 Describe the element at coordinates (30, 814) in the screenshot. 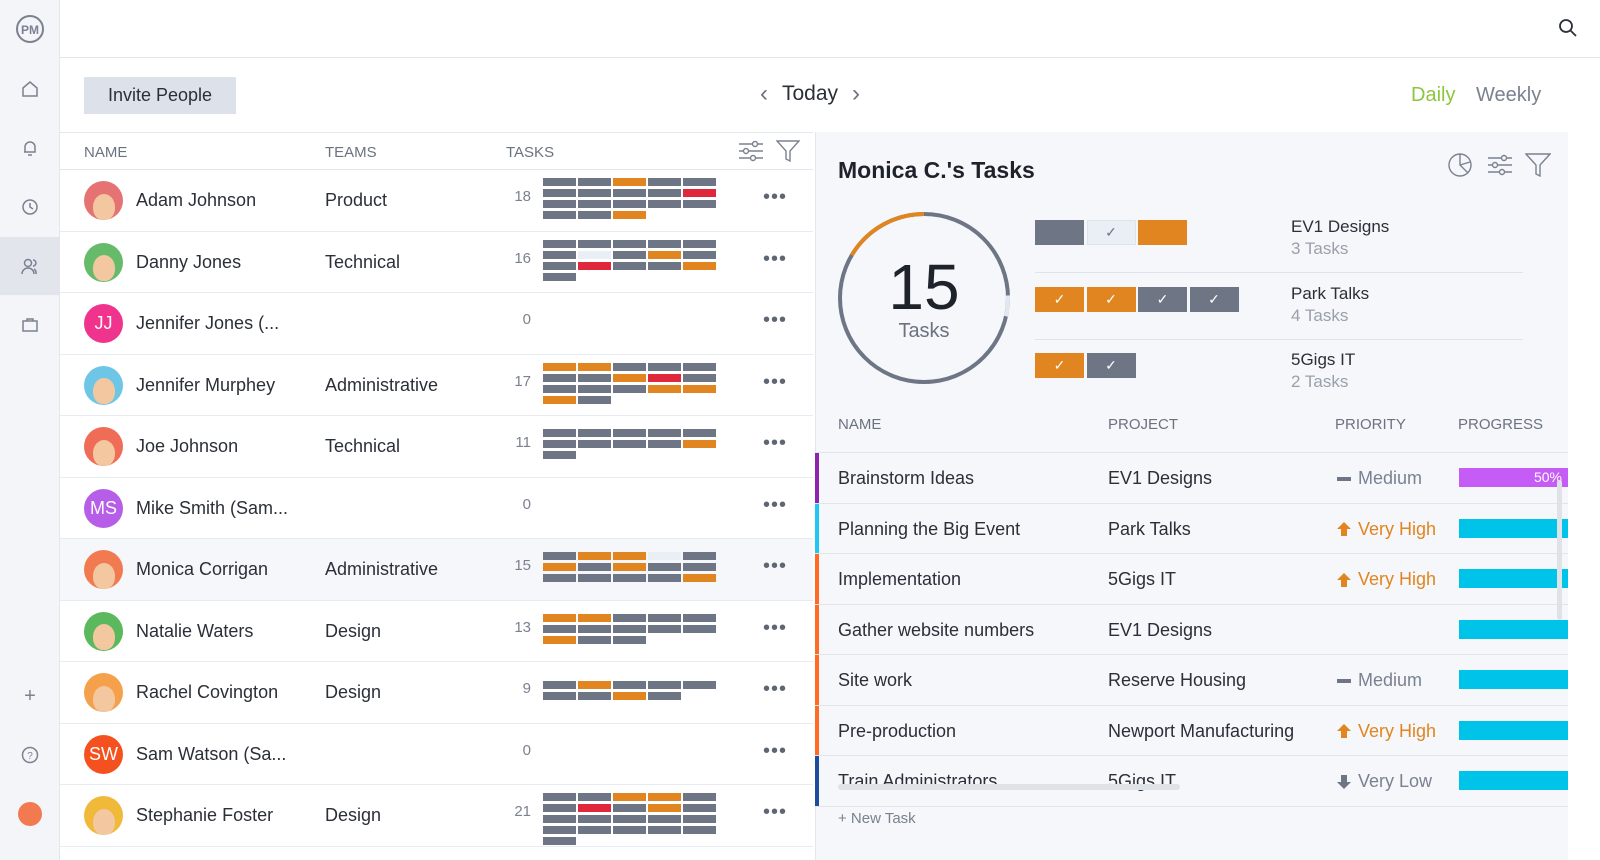

I see `user-avatar` at that location.